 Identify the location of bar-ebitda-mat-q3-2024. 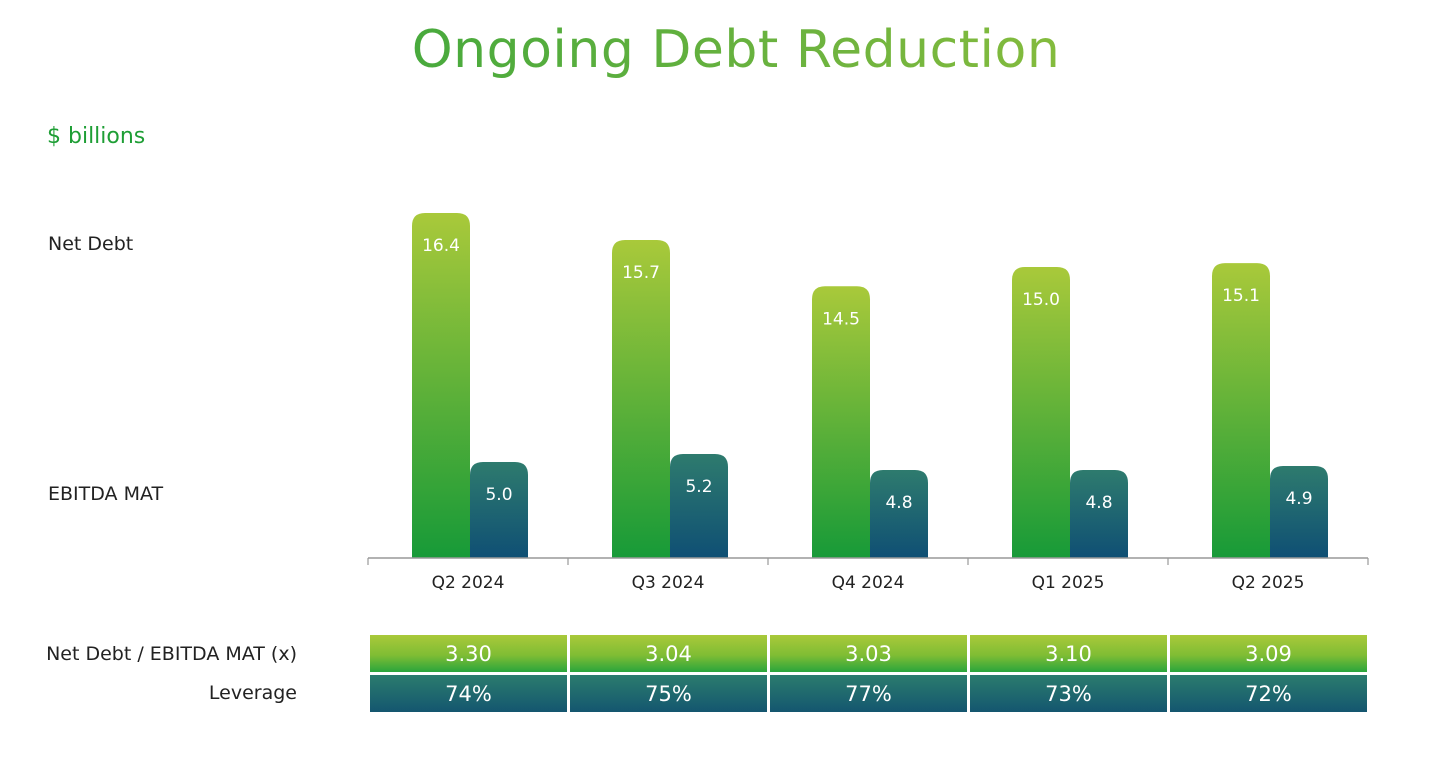
(699, 506).